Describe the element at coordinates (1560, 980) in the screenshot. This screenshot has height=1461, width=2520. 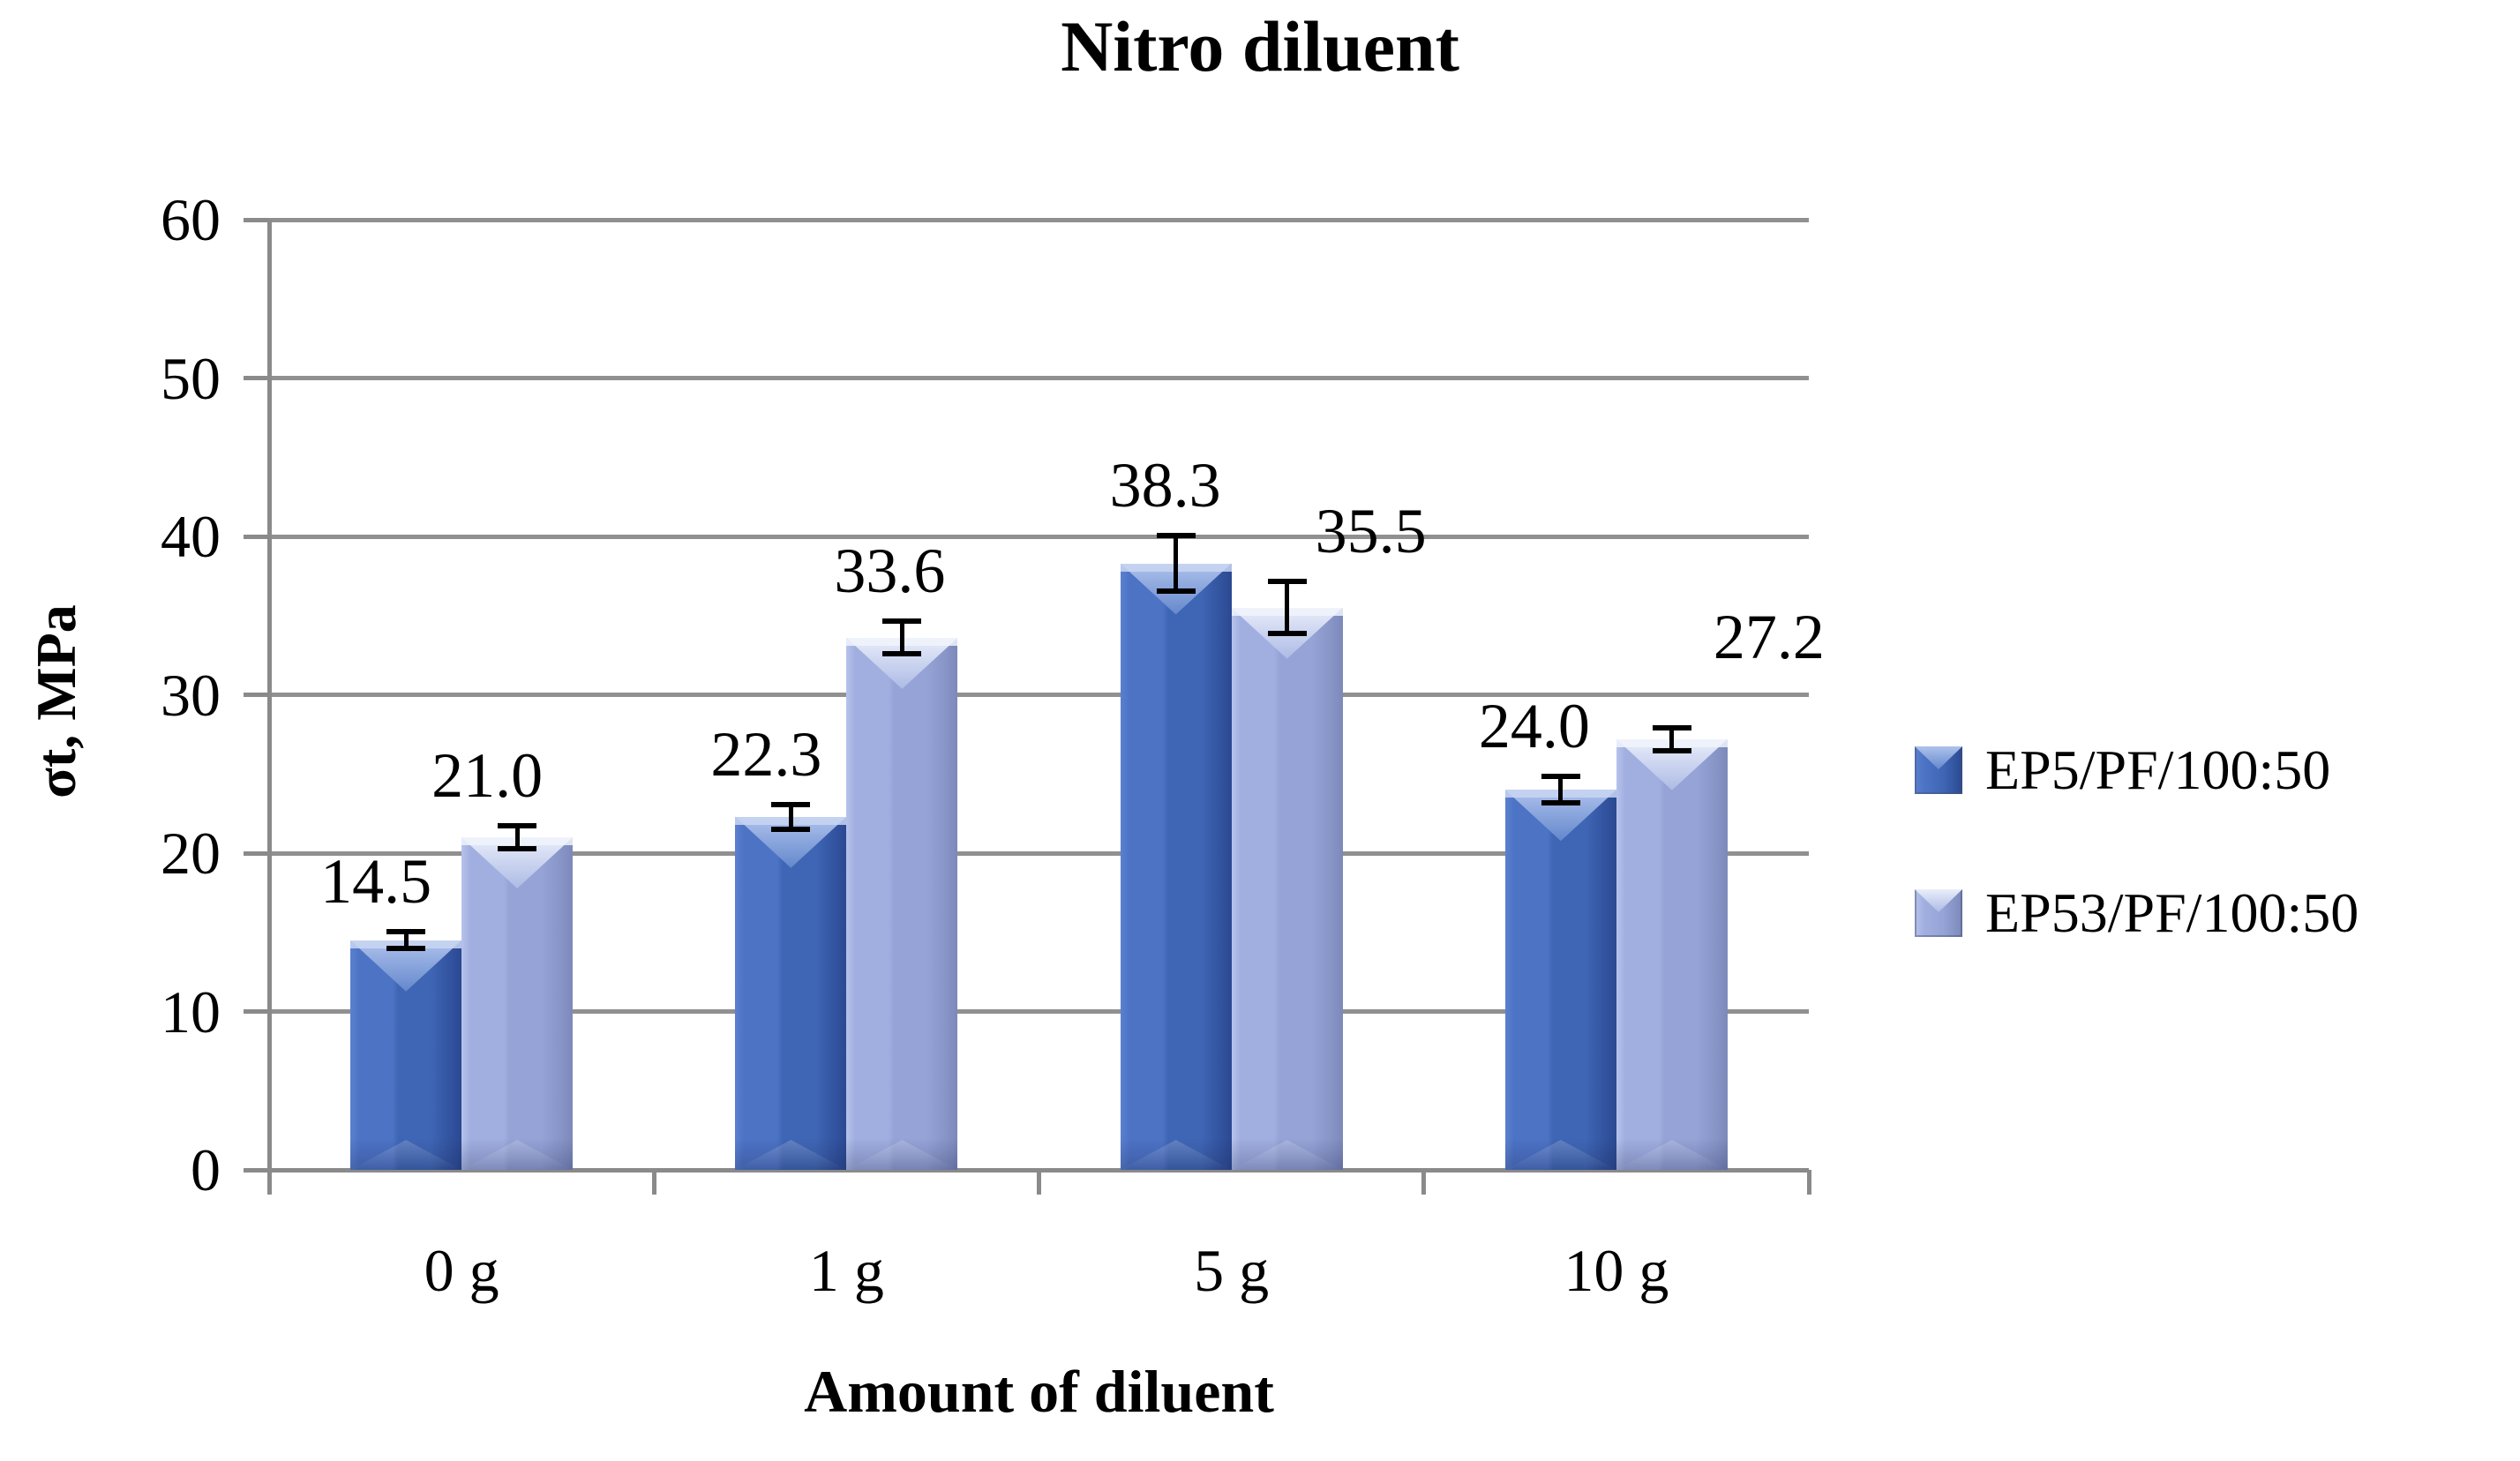
I see `bar-ep5-pf-100-50-10g` at that location.